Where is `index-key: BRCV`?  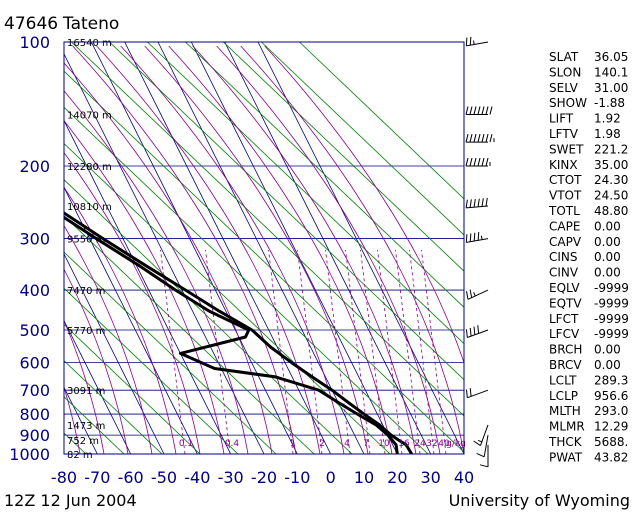 index-key: BRCV is located at coordinates (565, 365).